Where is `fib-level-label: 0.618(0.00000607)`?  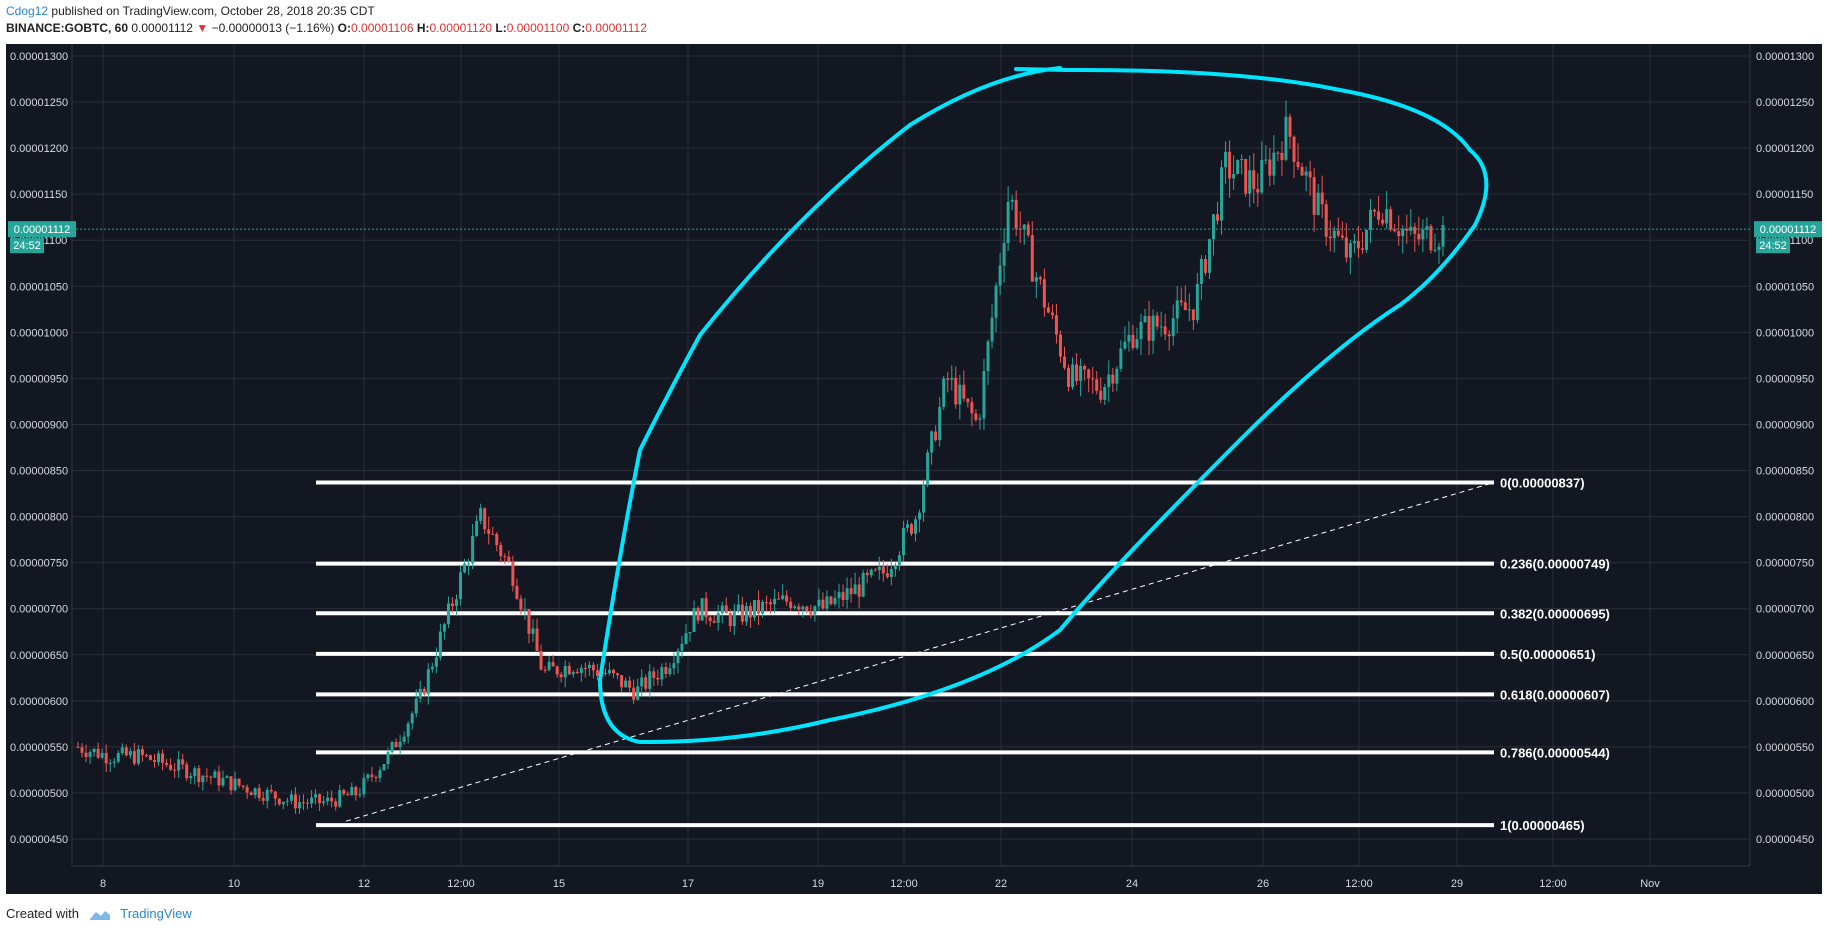 fib-level-label: 0.618(0.00000607) is located at coordinates (1555, 694).